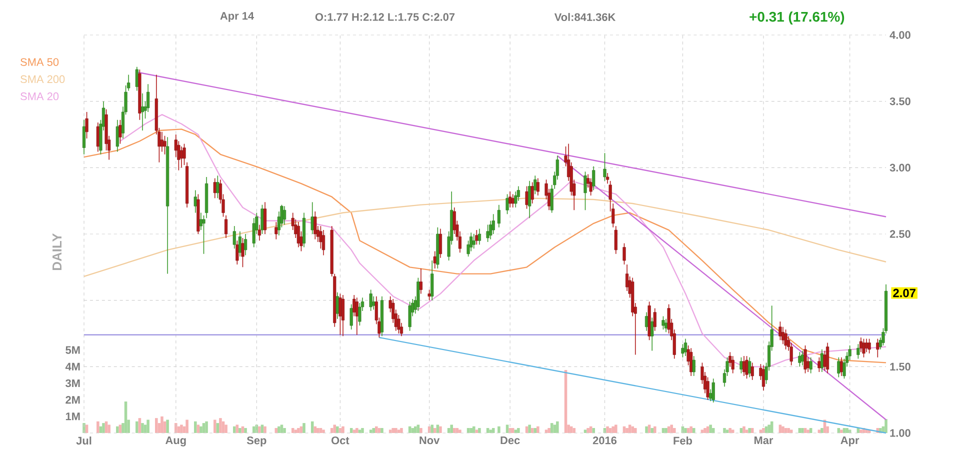 This screenshot has height=465, width=961. I want to click on y-tick-label: 3.00, so click(900, 168).